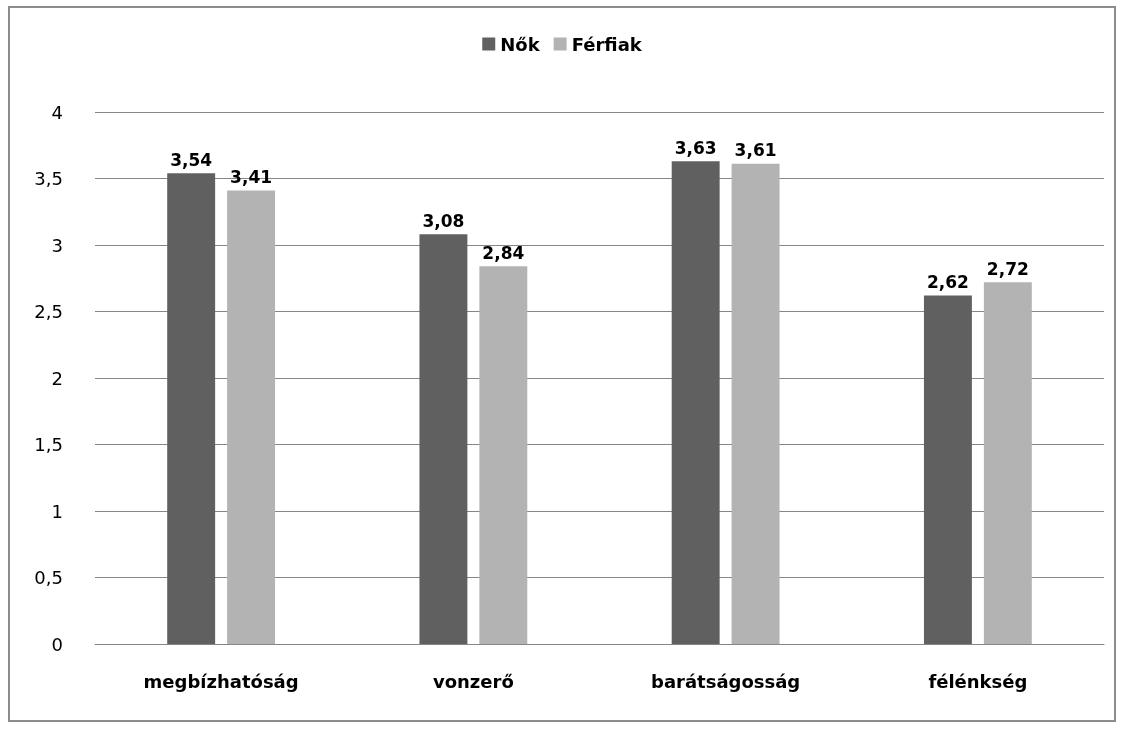 The height and width of the screenshot is (729, 1126). Describe the element at coordinates (695, 147) in the screenshot. I see `data-label: 3,63` at that location.